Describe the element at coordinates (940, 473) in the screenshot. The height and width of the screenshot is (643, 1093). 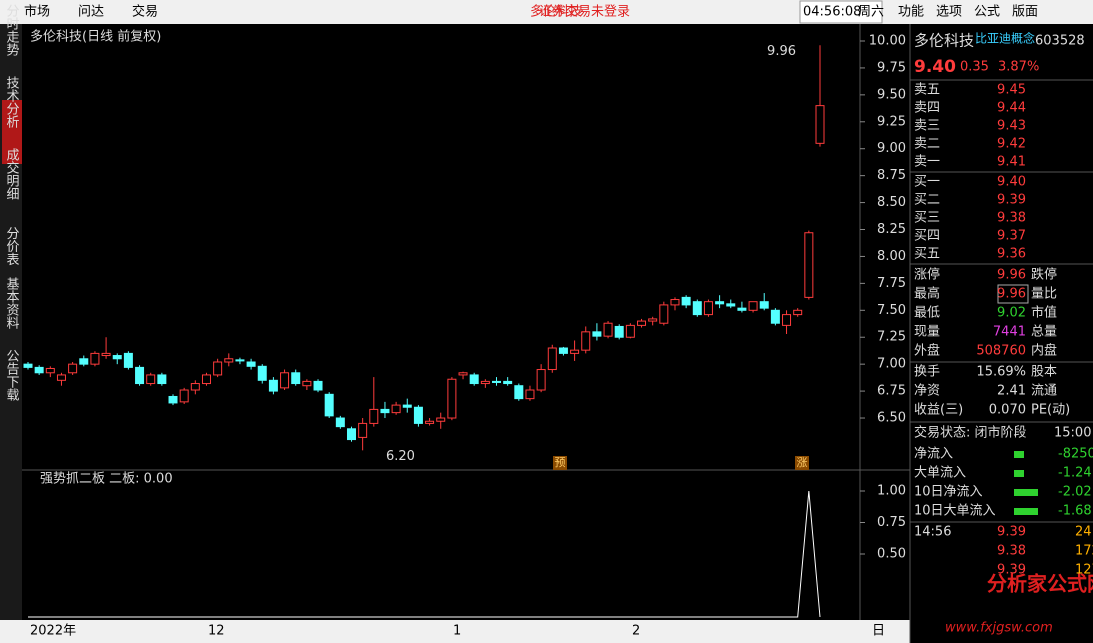
I see `quote-text: 大单流入` at that location.